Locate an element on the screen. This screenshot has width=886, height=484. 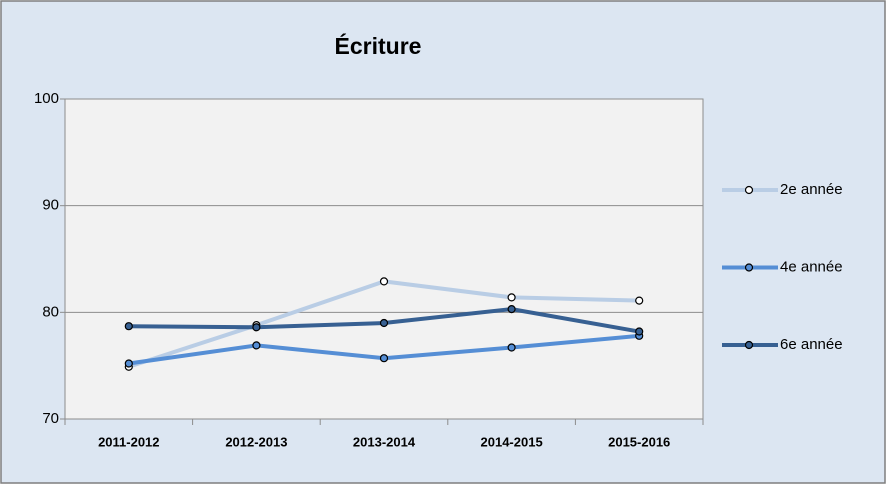
y-tick-label: 70 is located at coordinates (50, 418).